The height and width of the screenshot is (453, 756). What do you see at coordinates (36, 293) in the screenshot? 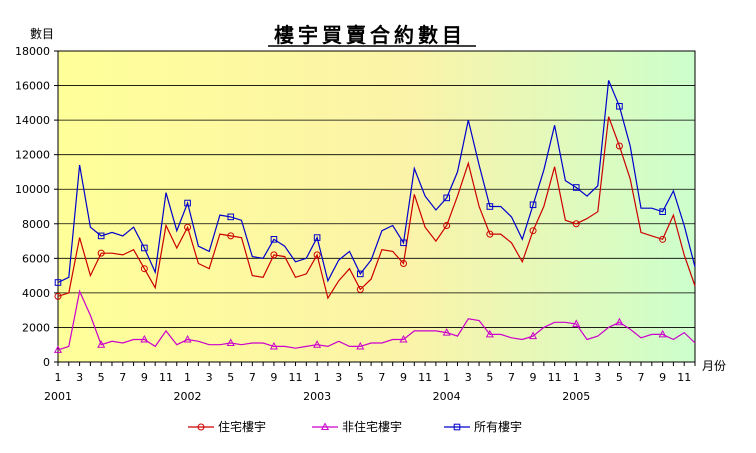
I see `y-tick-label: 4000` at bounding box center [36, 293].